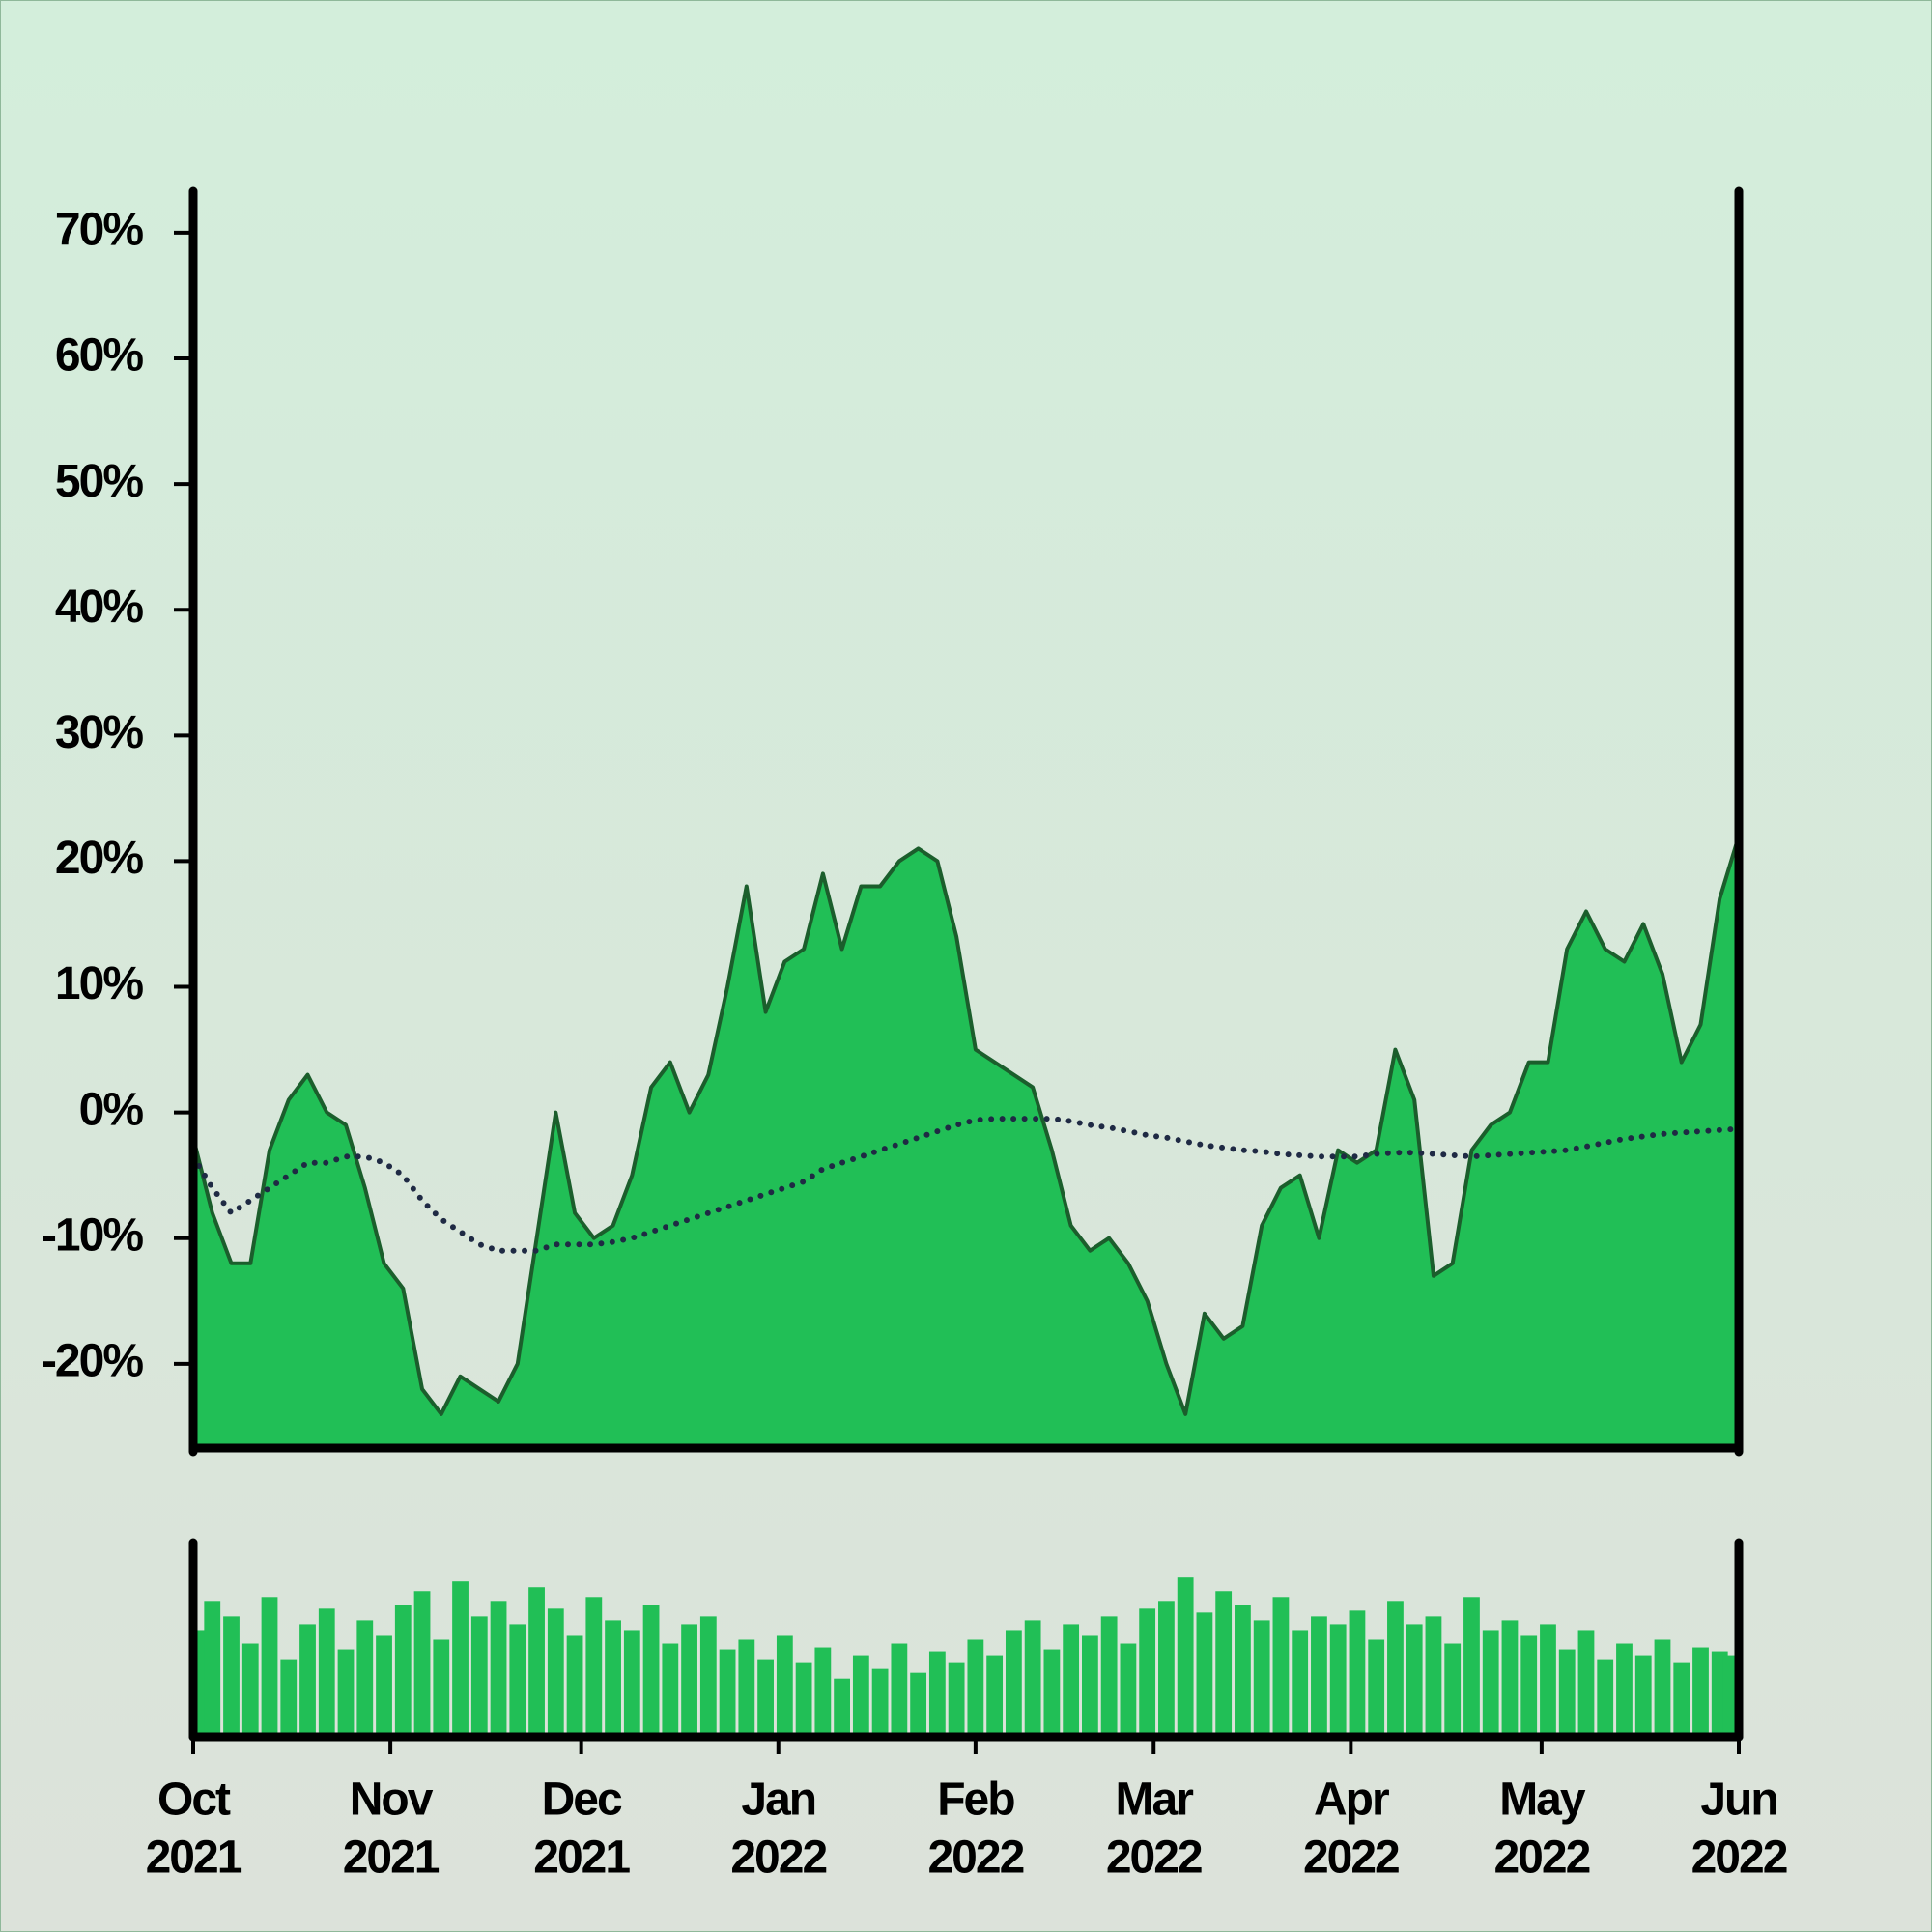  I want to click on y-tick-label: 0%, so click(111, 1109).